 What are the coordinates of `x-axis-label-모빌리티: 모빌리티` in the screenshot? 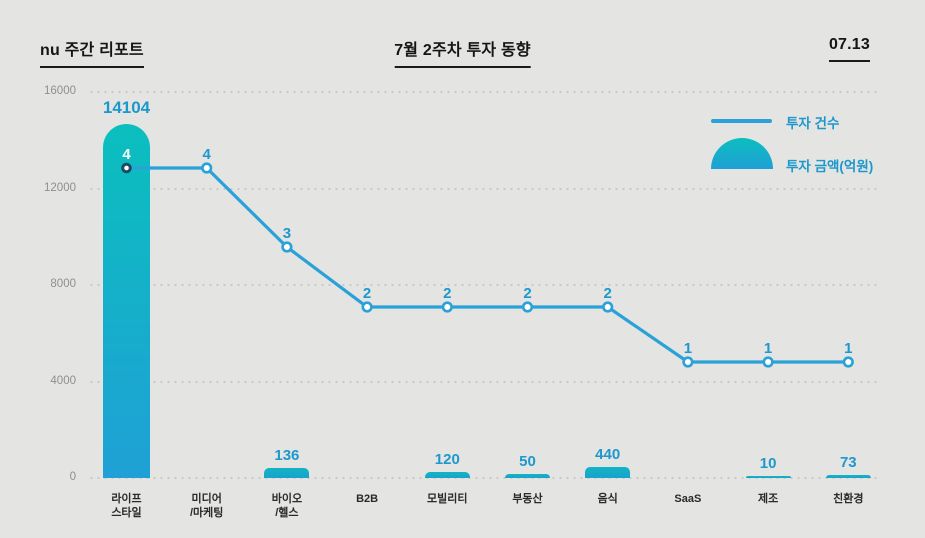 It's located at (447, 499).